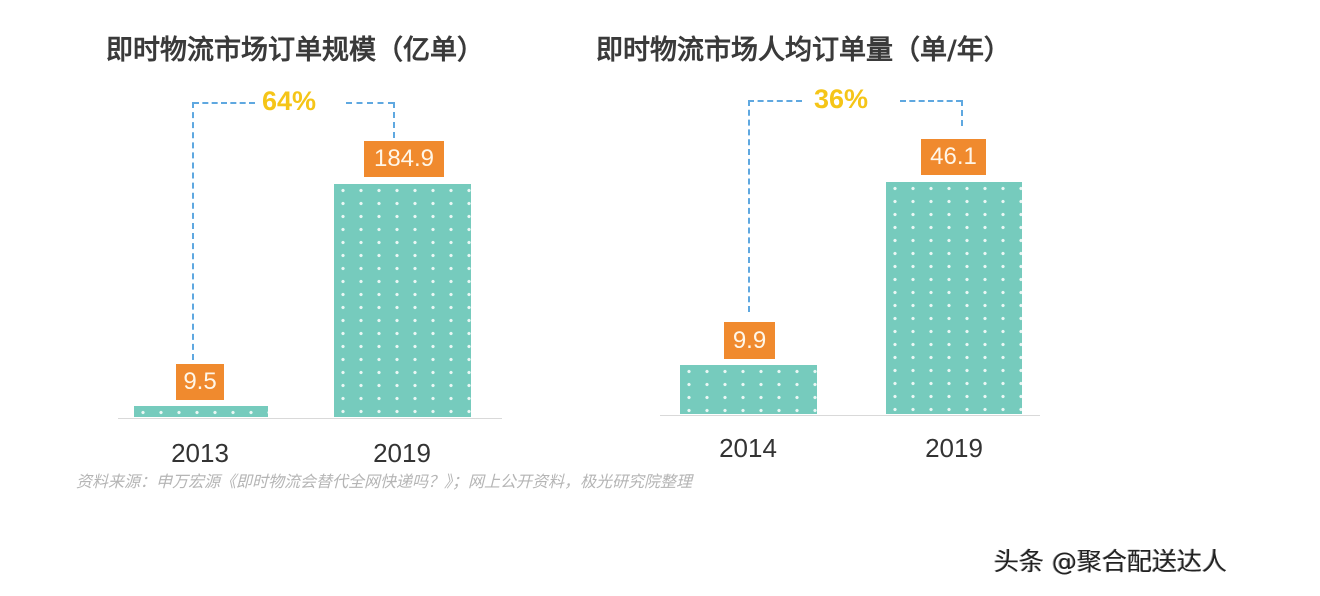  I want to click on x-label-2014: 2014, so click(748, 448).